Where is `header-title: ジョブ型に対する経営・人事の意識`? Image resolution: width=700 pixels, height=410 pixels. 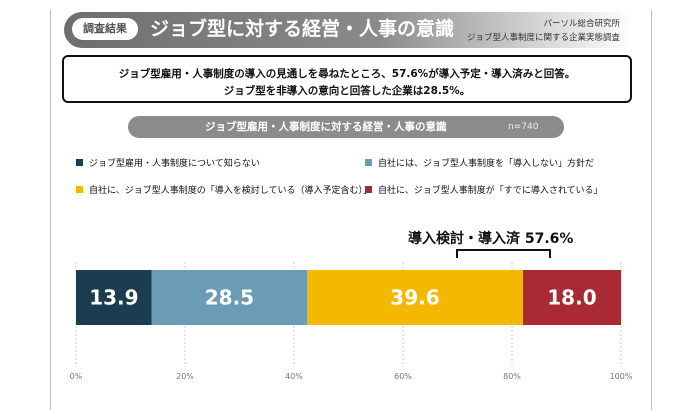
header-title: ジョブ型に対する経営・人事の意識 is located at coordinates (302, 29).